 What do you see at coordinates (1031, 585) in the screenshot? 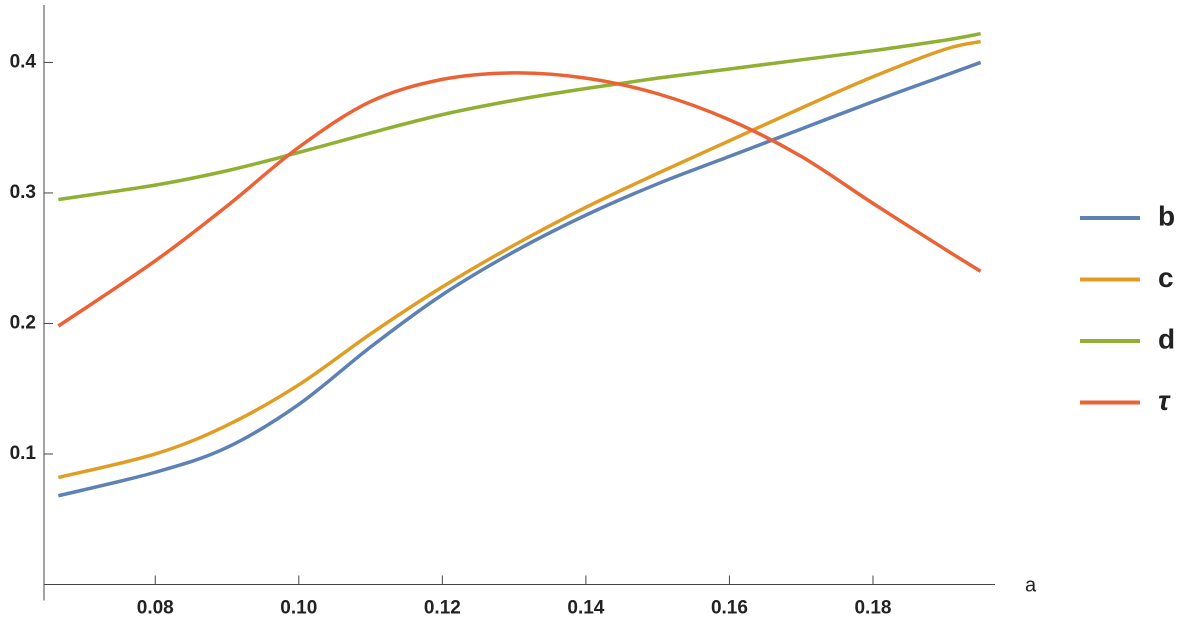
I see `x-axis-label: a` at bounding box center [1031, 585].